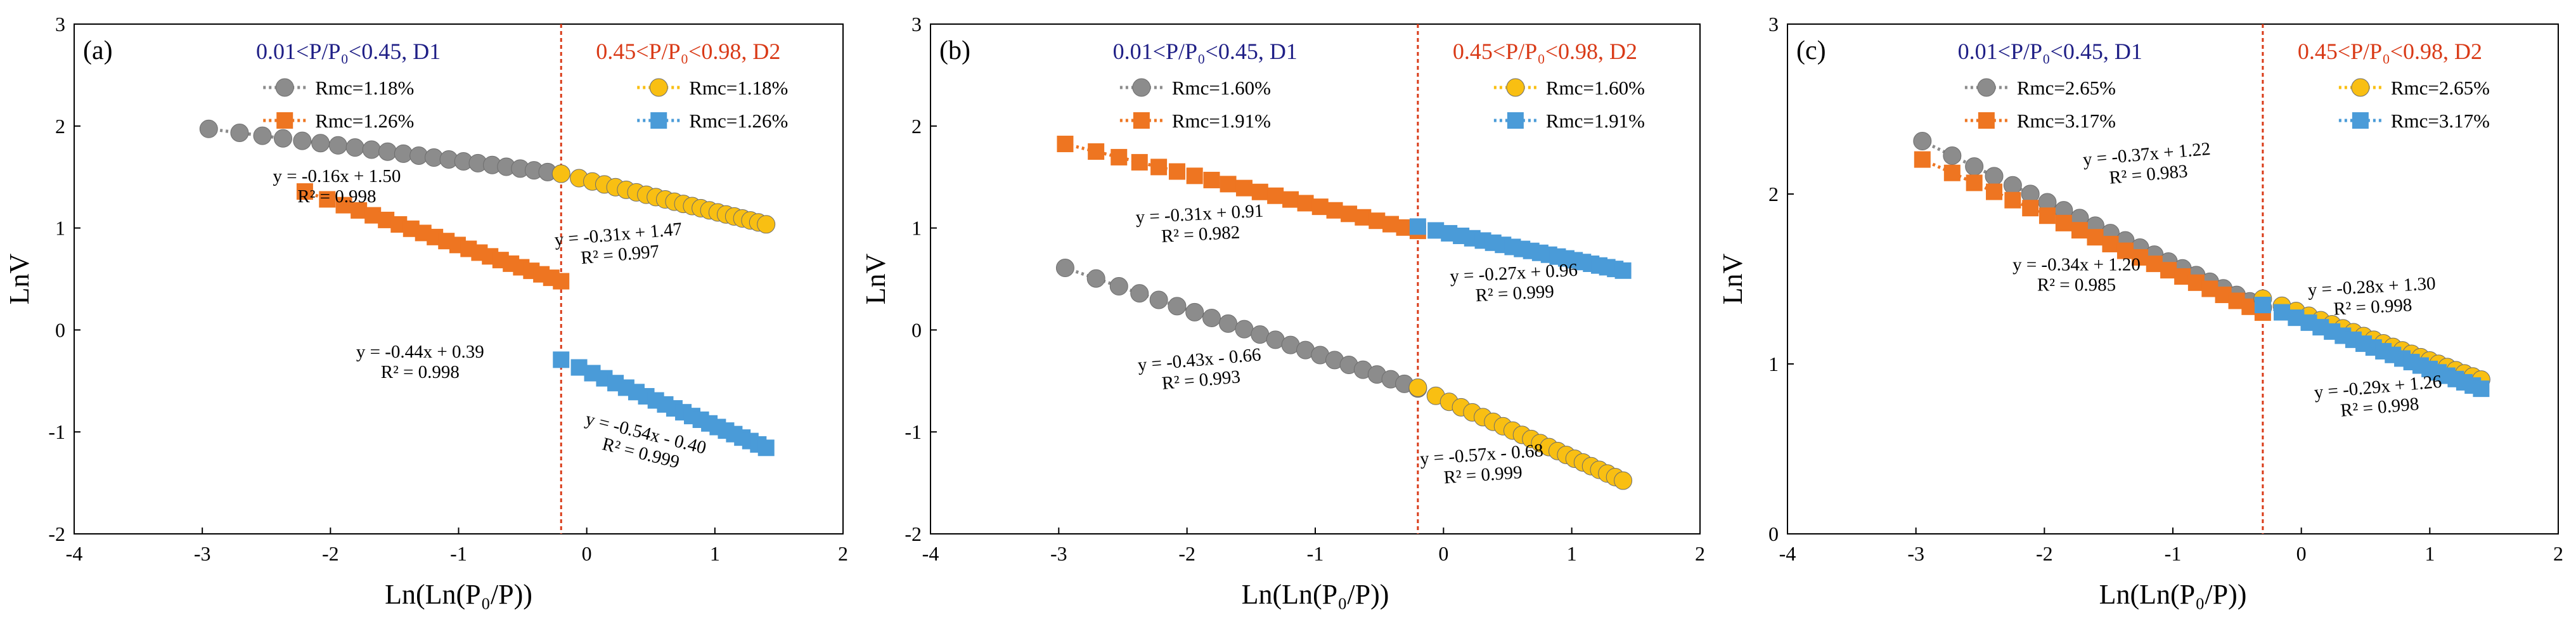 This screenshot has width=2576, height=622. I want to click on regression-r-squared: R² = 0.985, so click(2076, 285).